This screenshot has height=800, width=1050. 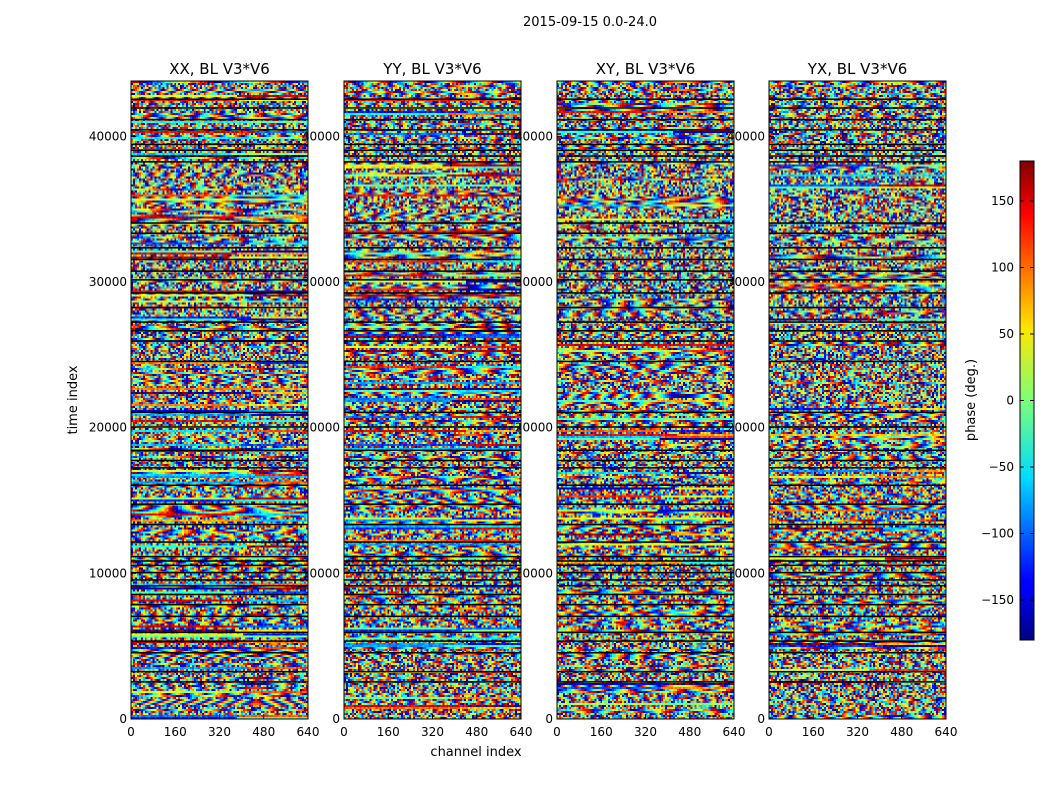 What do you see at coordinates (1006, 334) in the screenshot?
I see `colorbar-tick-label: 50` at bounding box center [1006, 334].